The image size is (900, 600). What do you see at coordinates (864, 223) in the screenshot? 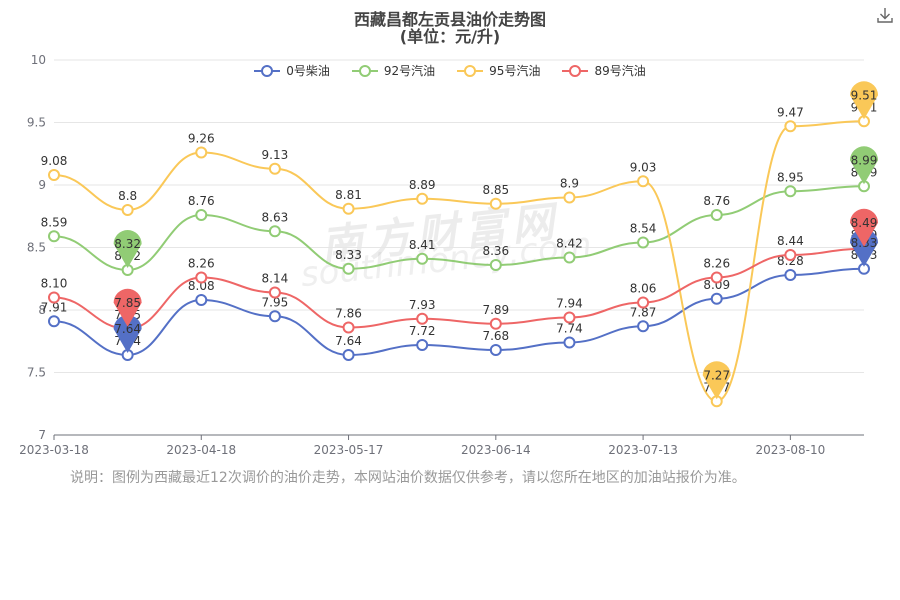
I see `marker-label: 8.49` at bounding box center [864, 223].